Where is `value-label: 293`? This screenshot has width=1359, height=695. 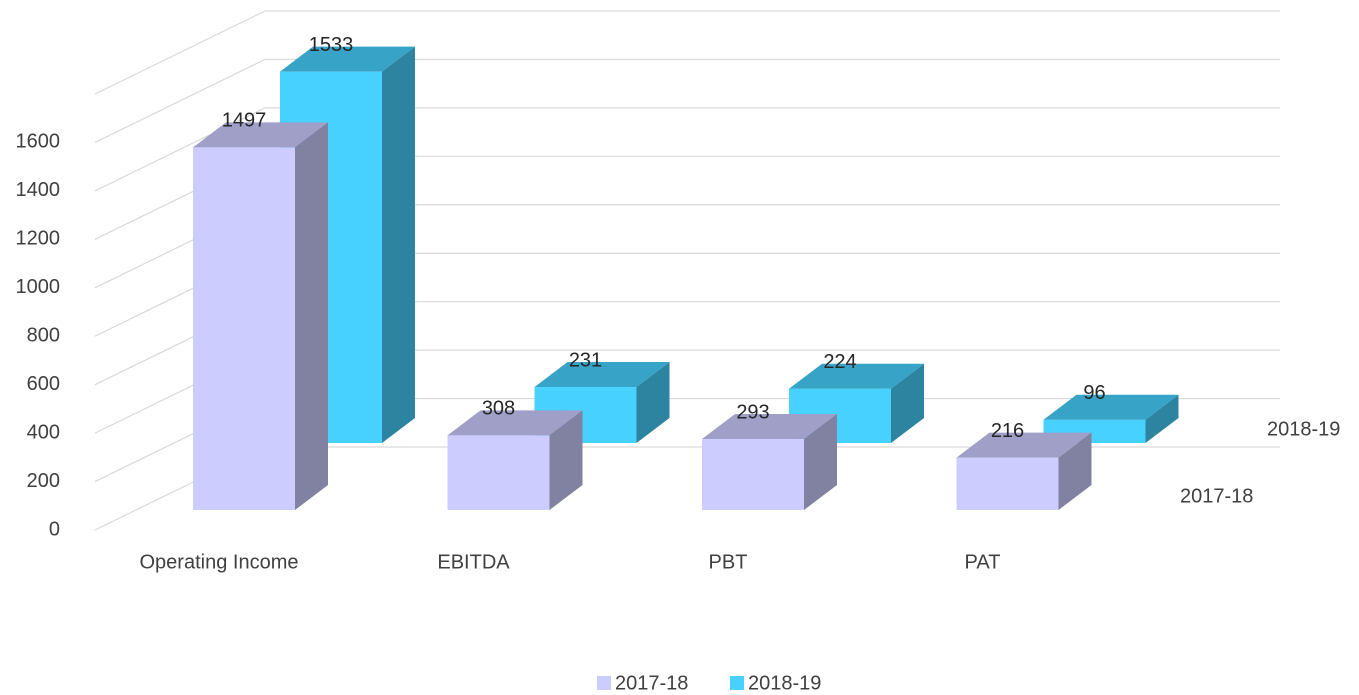 value-label: 293 is located at coordinates (752, 412).